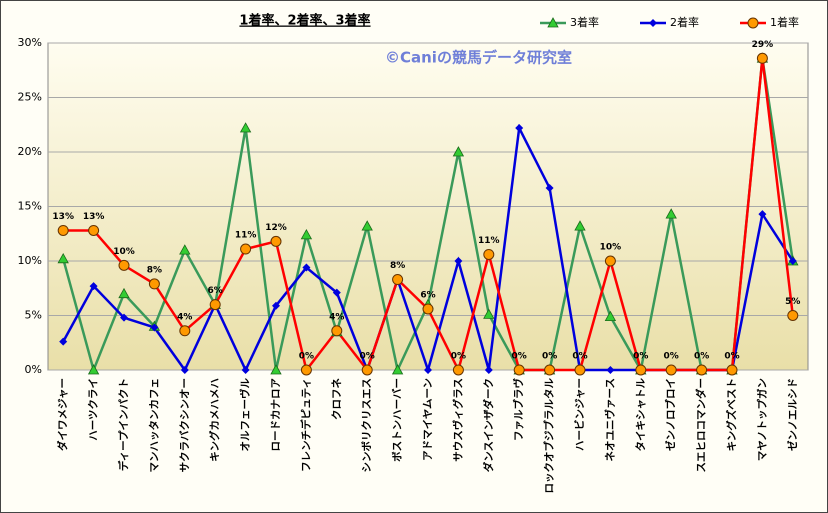  Describe the element at coordinates (30, 260) in the screenshot. I see `y-tick-label: 10%` at that location.